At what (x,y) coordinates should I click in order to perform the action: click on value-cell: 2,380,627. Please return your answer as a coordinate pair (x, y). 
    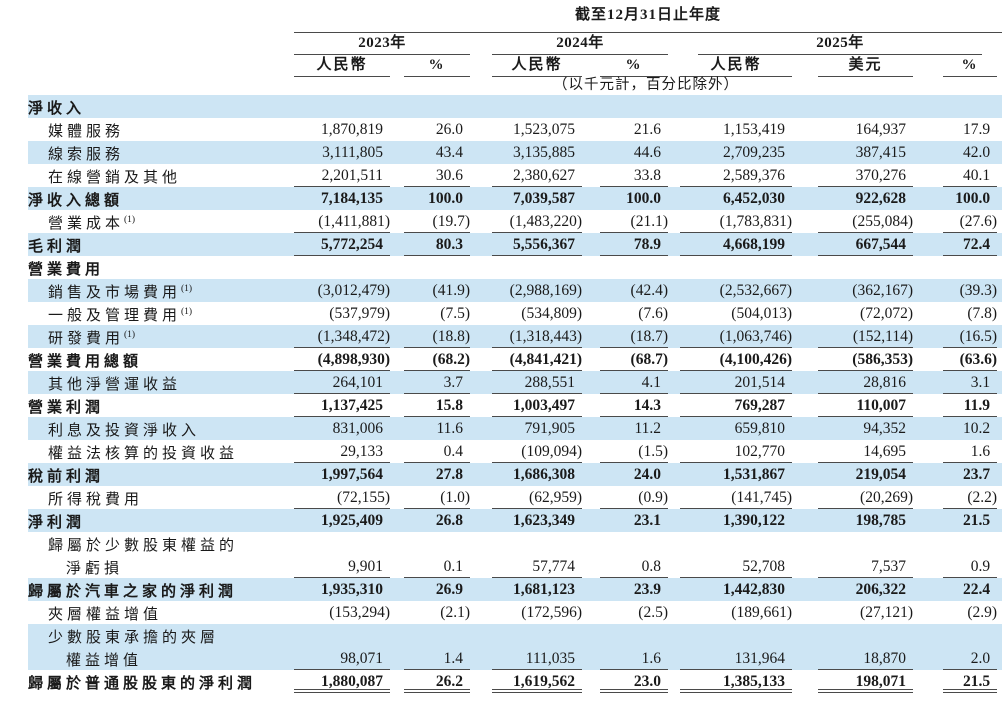
    Looking at the image, I should click on (526, 175).